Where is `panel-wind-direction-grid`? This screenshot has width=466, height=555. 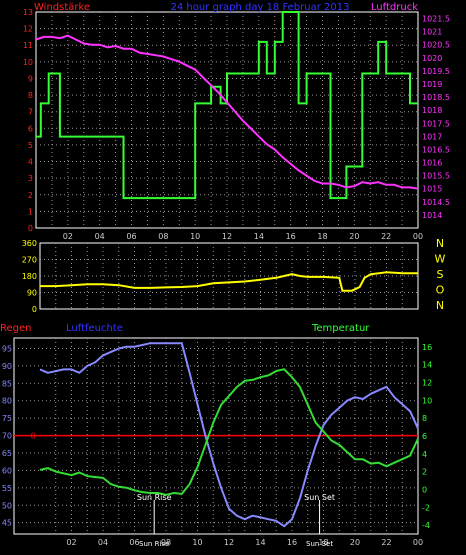
panel-wind-direction-grid is located at coordinates (229, 276).